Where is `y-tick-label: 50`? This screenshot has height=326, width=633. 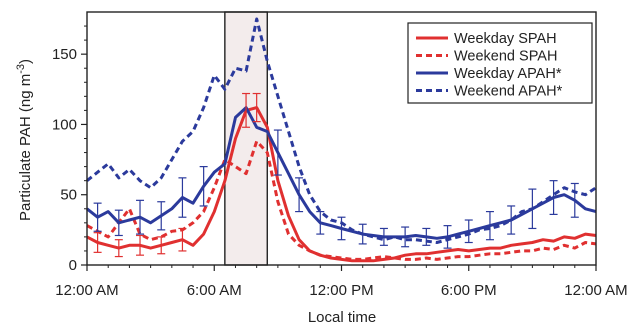
y-tick-label: 50 is located at coordinates (68, 195).